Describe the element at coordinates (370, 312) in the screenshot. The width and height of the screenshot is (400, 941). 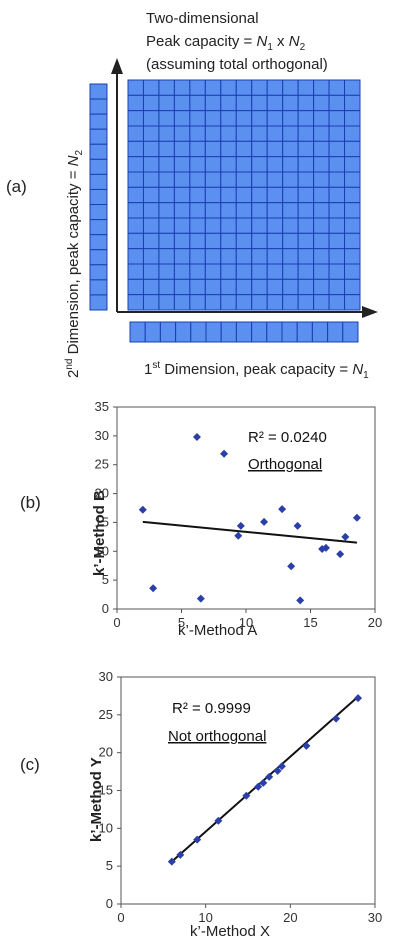
I see `panel-a-x-arrow` at that location.